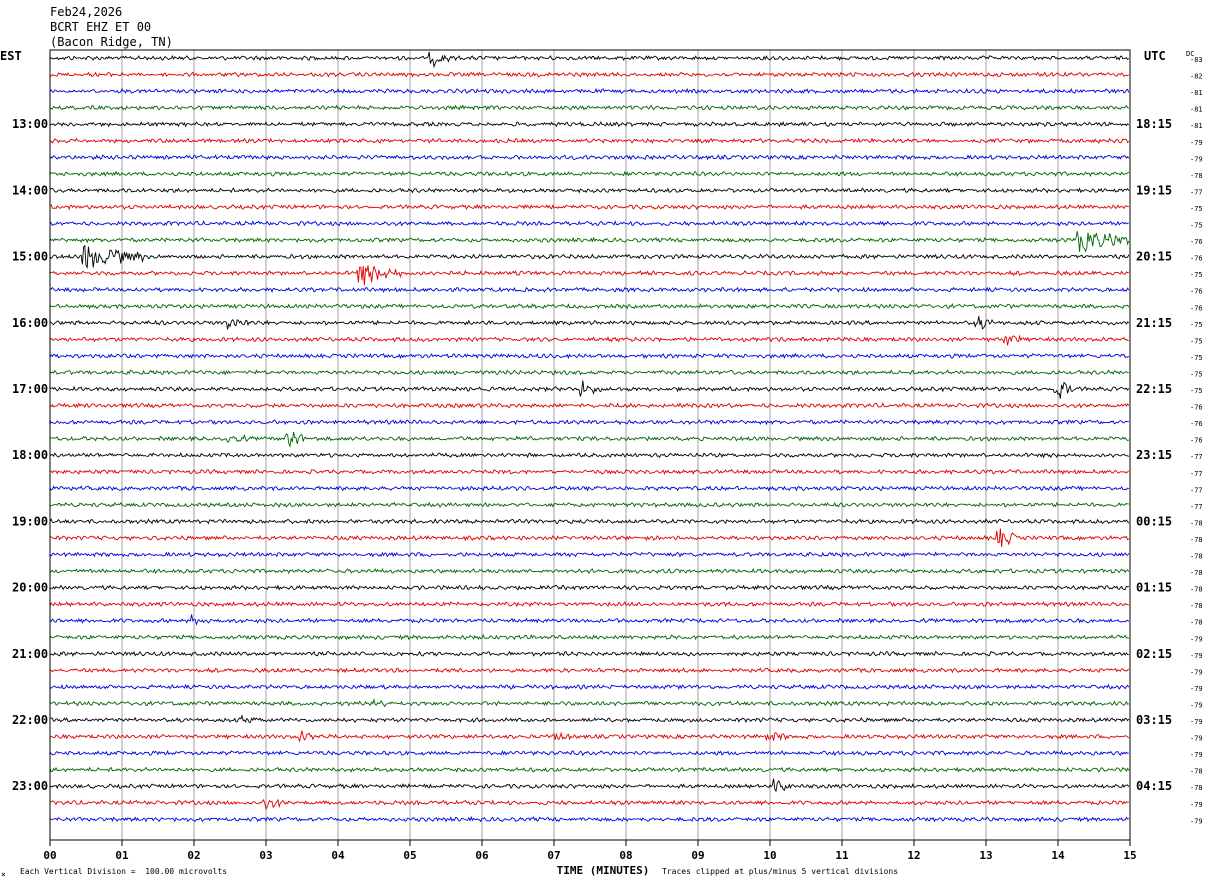 The height and width of the screenshot is (886, 1210). I want to click on x-tick-label: 15, so click(1129, 855).